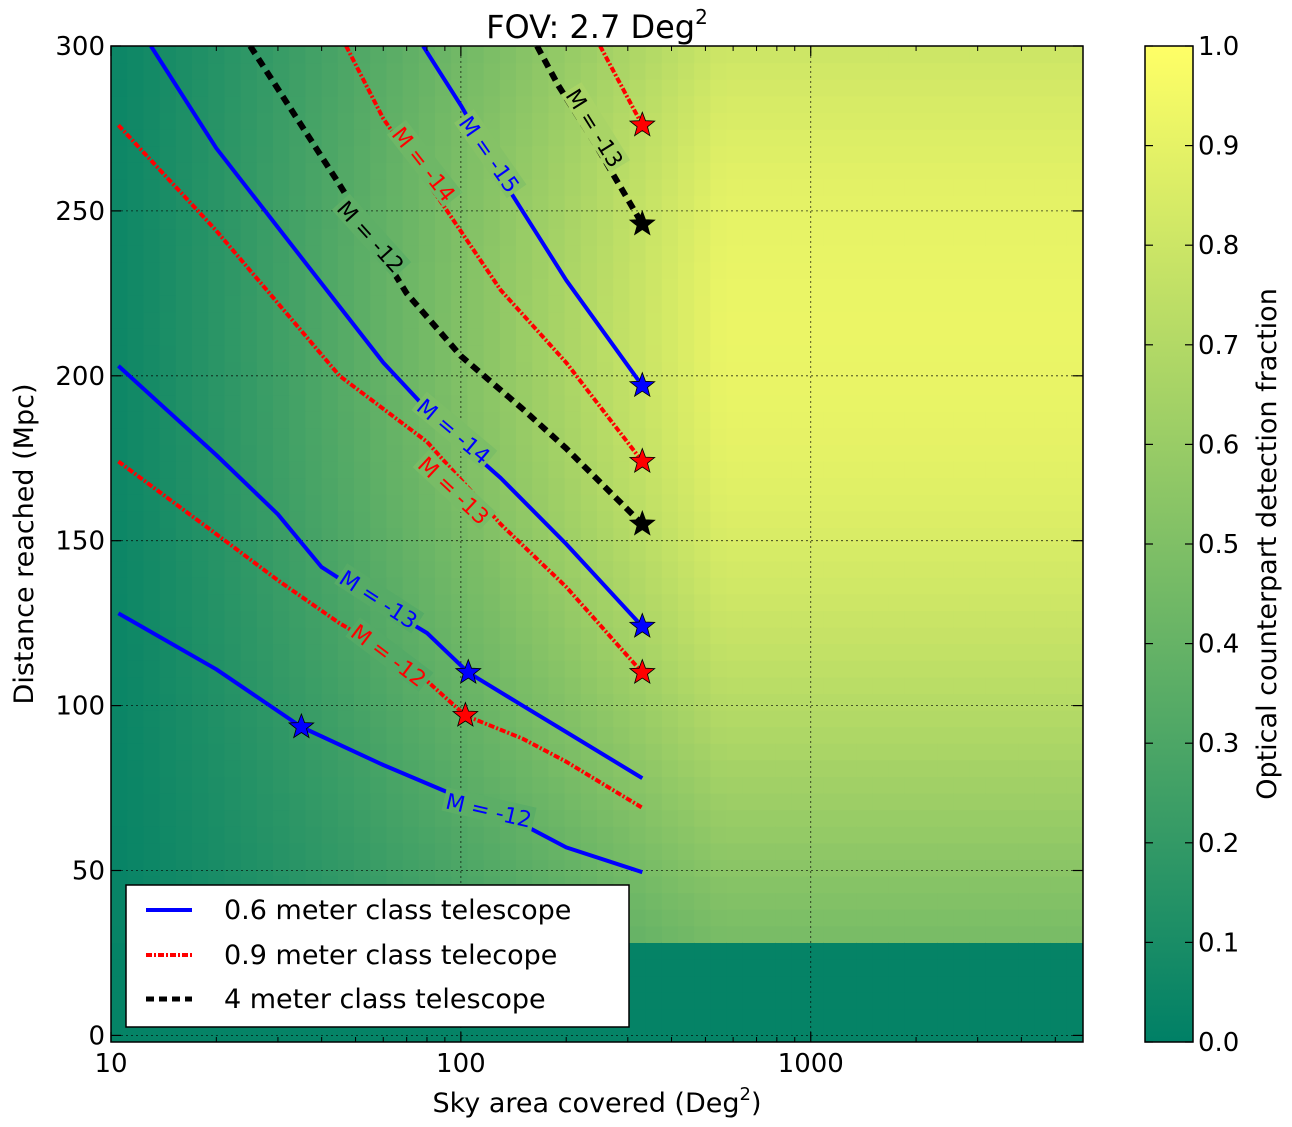  I want to click on contour-label-gap, so click(454, 430).